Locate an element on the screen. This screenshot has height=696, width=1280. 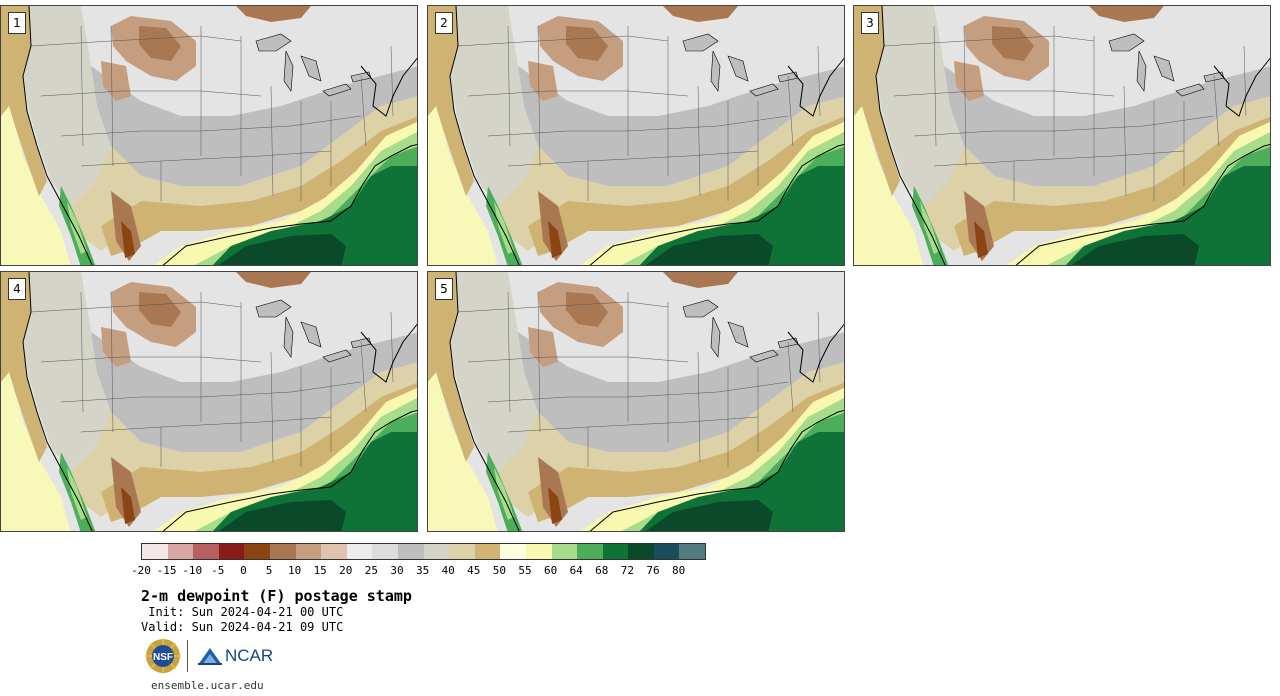
map-panel-4: 4 is located at coordinates (209, 401).